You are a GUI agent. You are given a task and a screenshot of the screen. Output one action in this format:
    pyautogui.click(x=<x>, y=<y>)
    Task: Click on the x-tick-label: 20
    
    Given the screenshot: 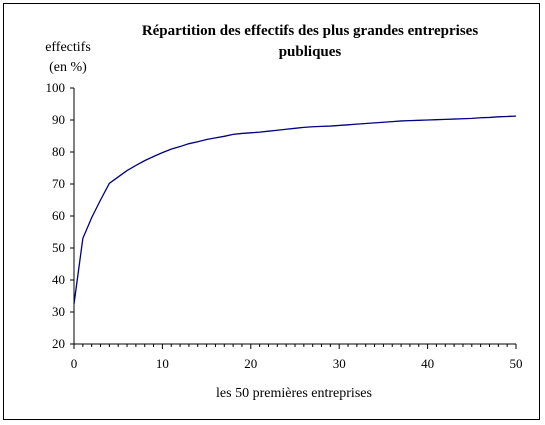 What is the action you would take?
    pyautogui.click(x=250, y=363)
    